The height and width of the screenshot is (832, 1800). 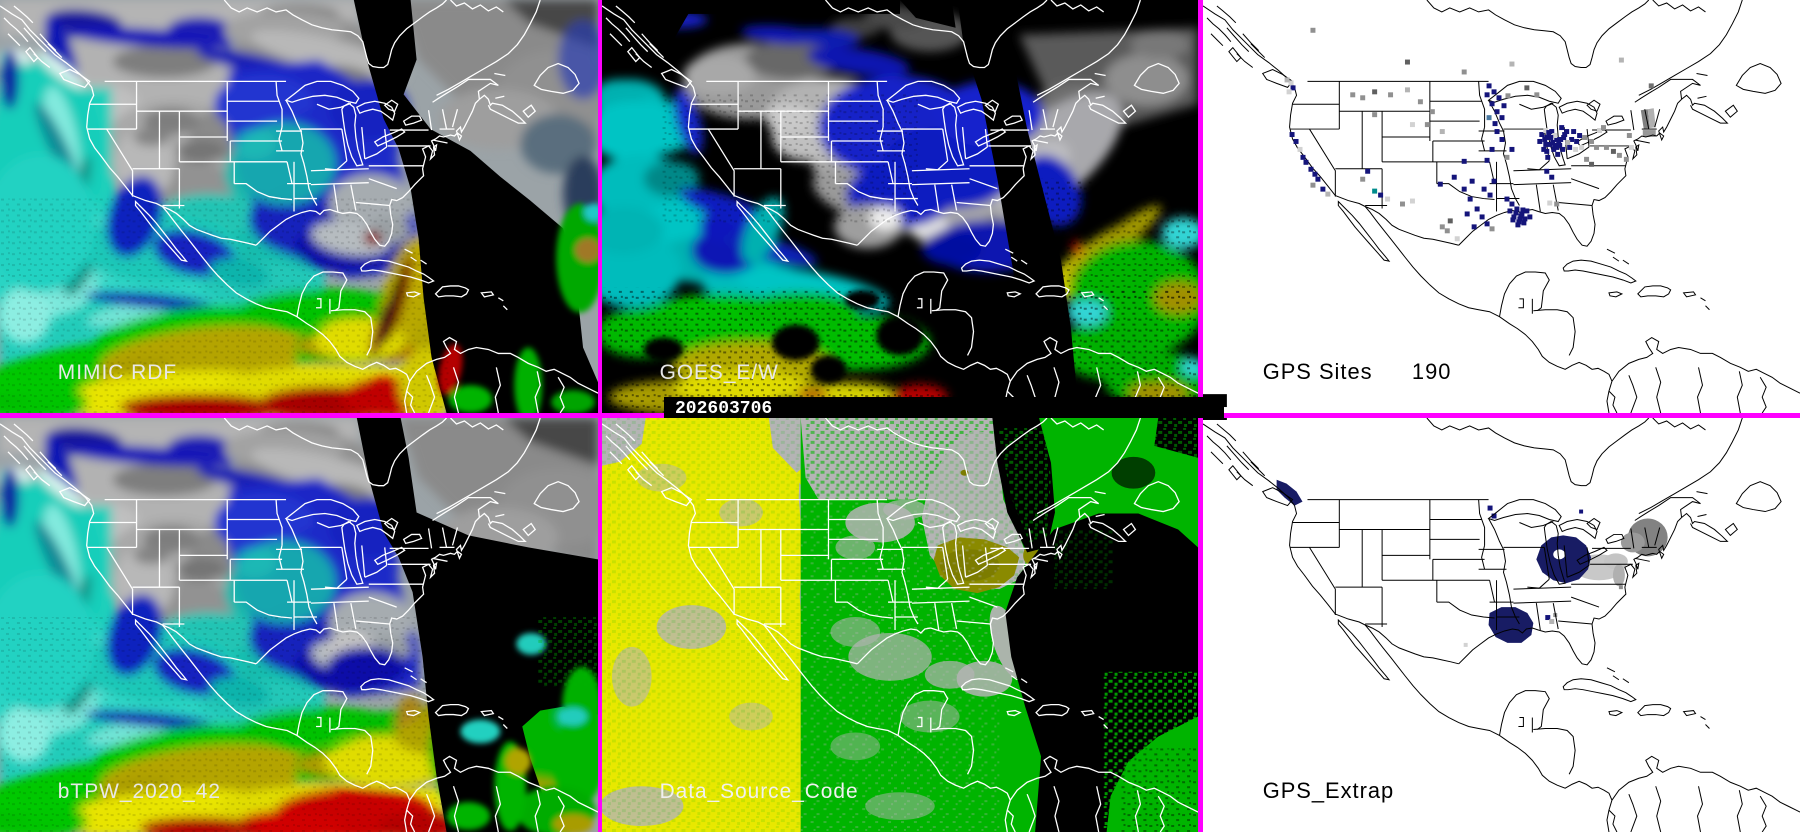 I want to click on svg-text: Data_Source_Code, so click(x=759, y=791).